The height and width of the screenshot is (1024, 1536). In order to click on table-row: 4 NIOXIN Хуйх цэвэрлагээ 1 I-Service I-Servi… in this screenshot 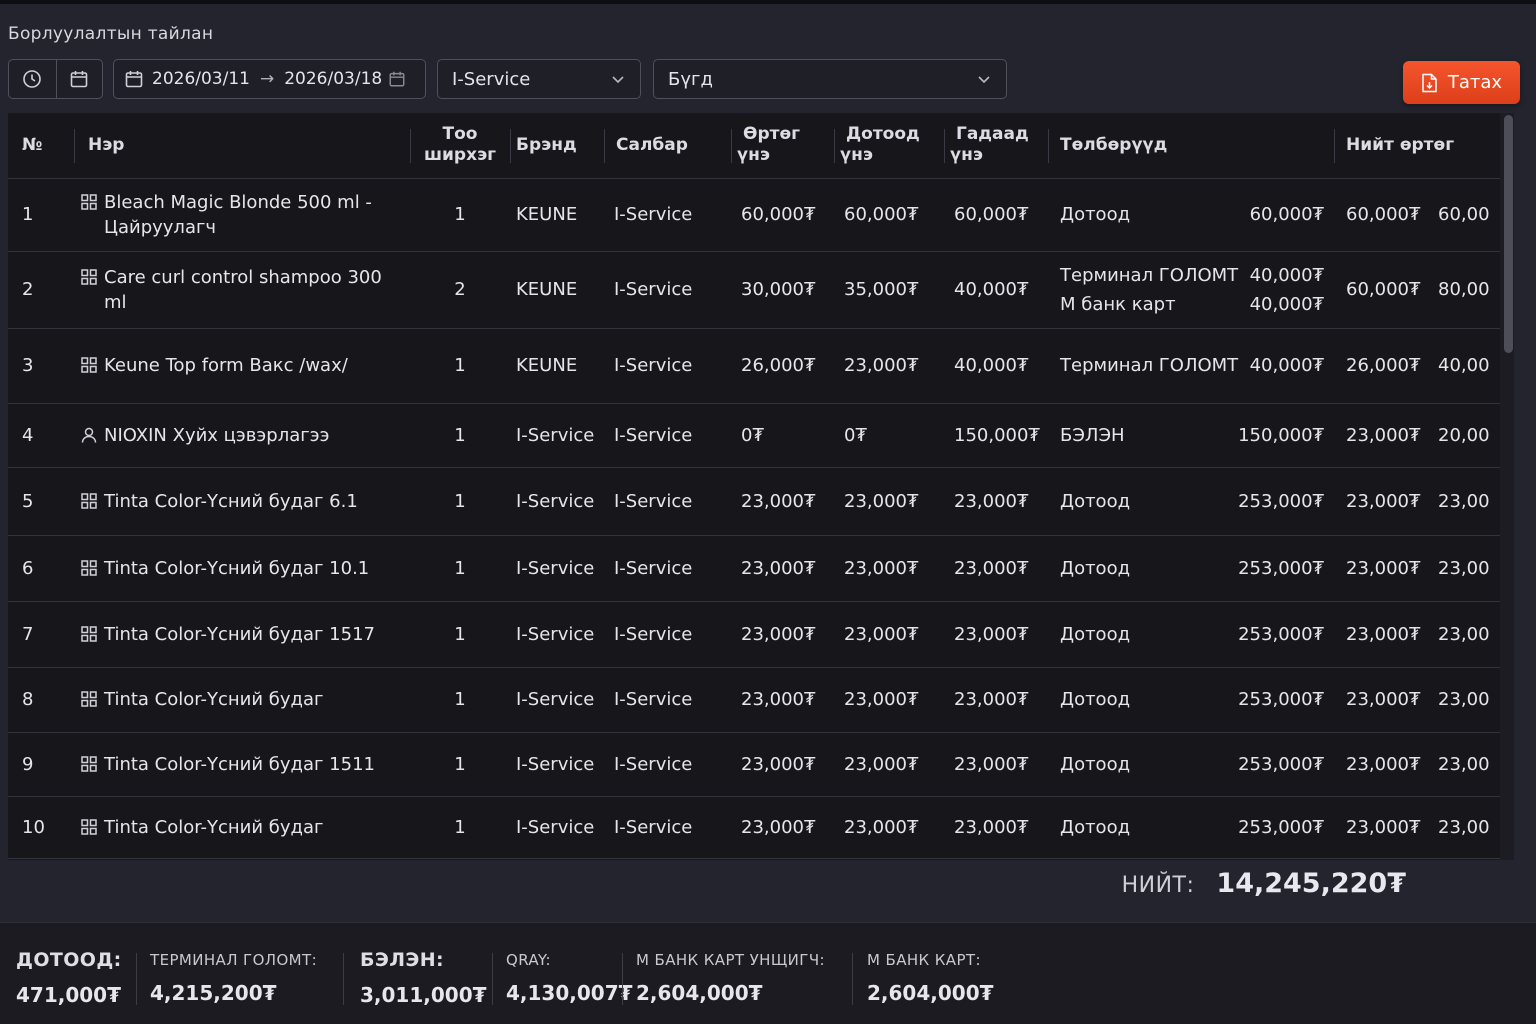, I will do `click(755, 435)`.